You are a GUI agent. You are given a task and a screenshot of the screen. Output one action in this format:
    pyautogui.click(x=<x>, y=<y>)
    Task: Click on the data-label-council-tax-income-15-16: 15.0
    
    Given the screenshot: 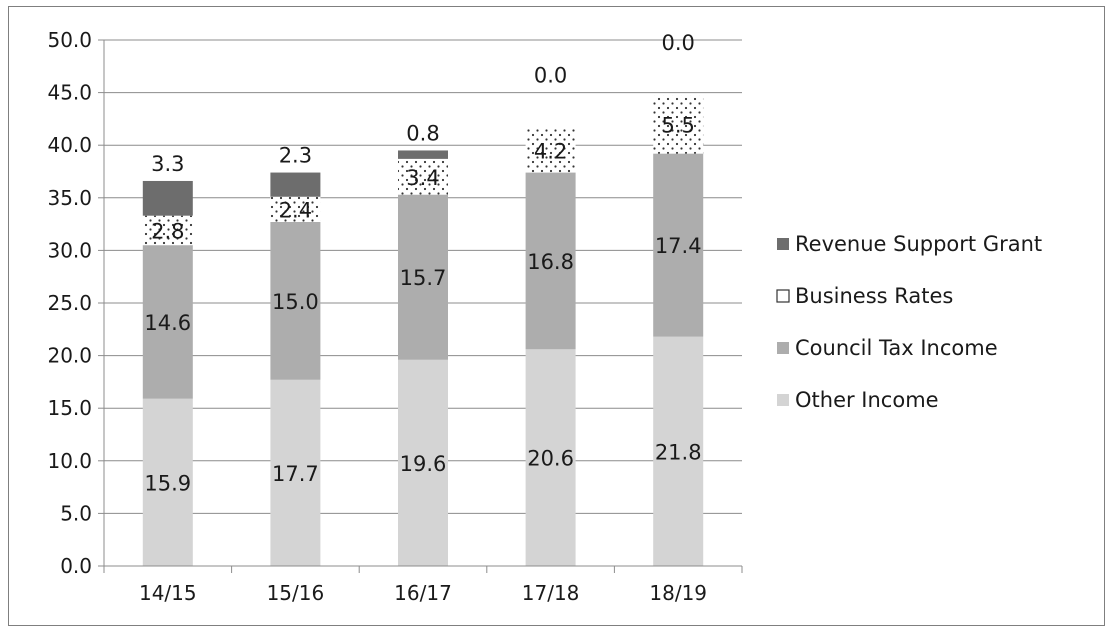 What is the action you would take?
    pyautogui.click(x=295, y=302)
    